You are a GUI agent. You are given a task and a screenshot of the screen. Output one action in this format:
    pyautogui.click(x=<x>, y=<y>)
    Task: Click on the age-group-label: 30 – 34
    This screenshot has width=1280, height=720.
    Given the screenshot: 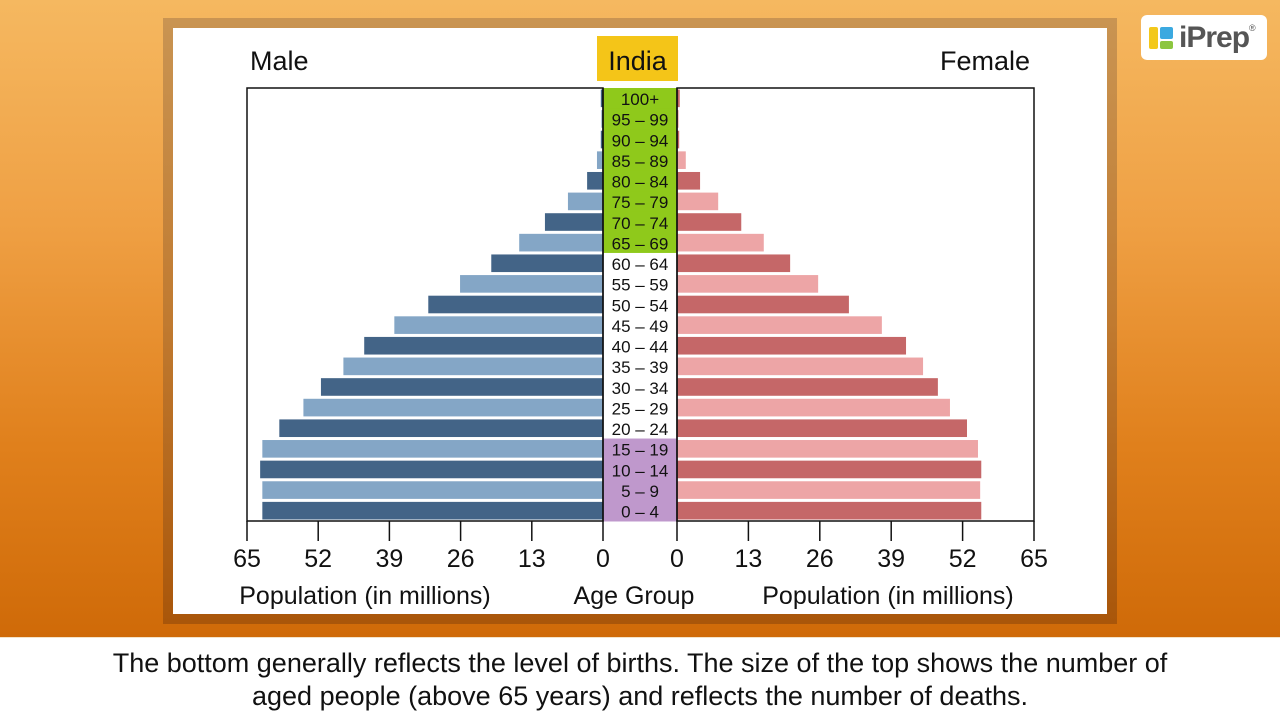 What is the action you would take?
    pyautogui.click(x=640, y=388)
    